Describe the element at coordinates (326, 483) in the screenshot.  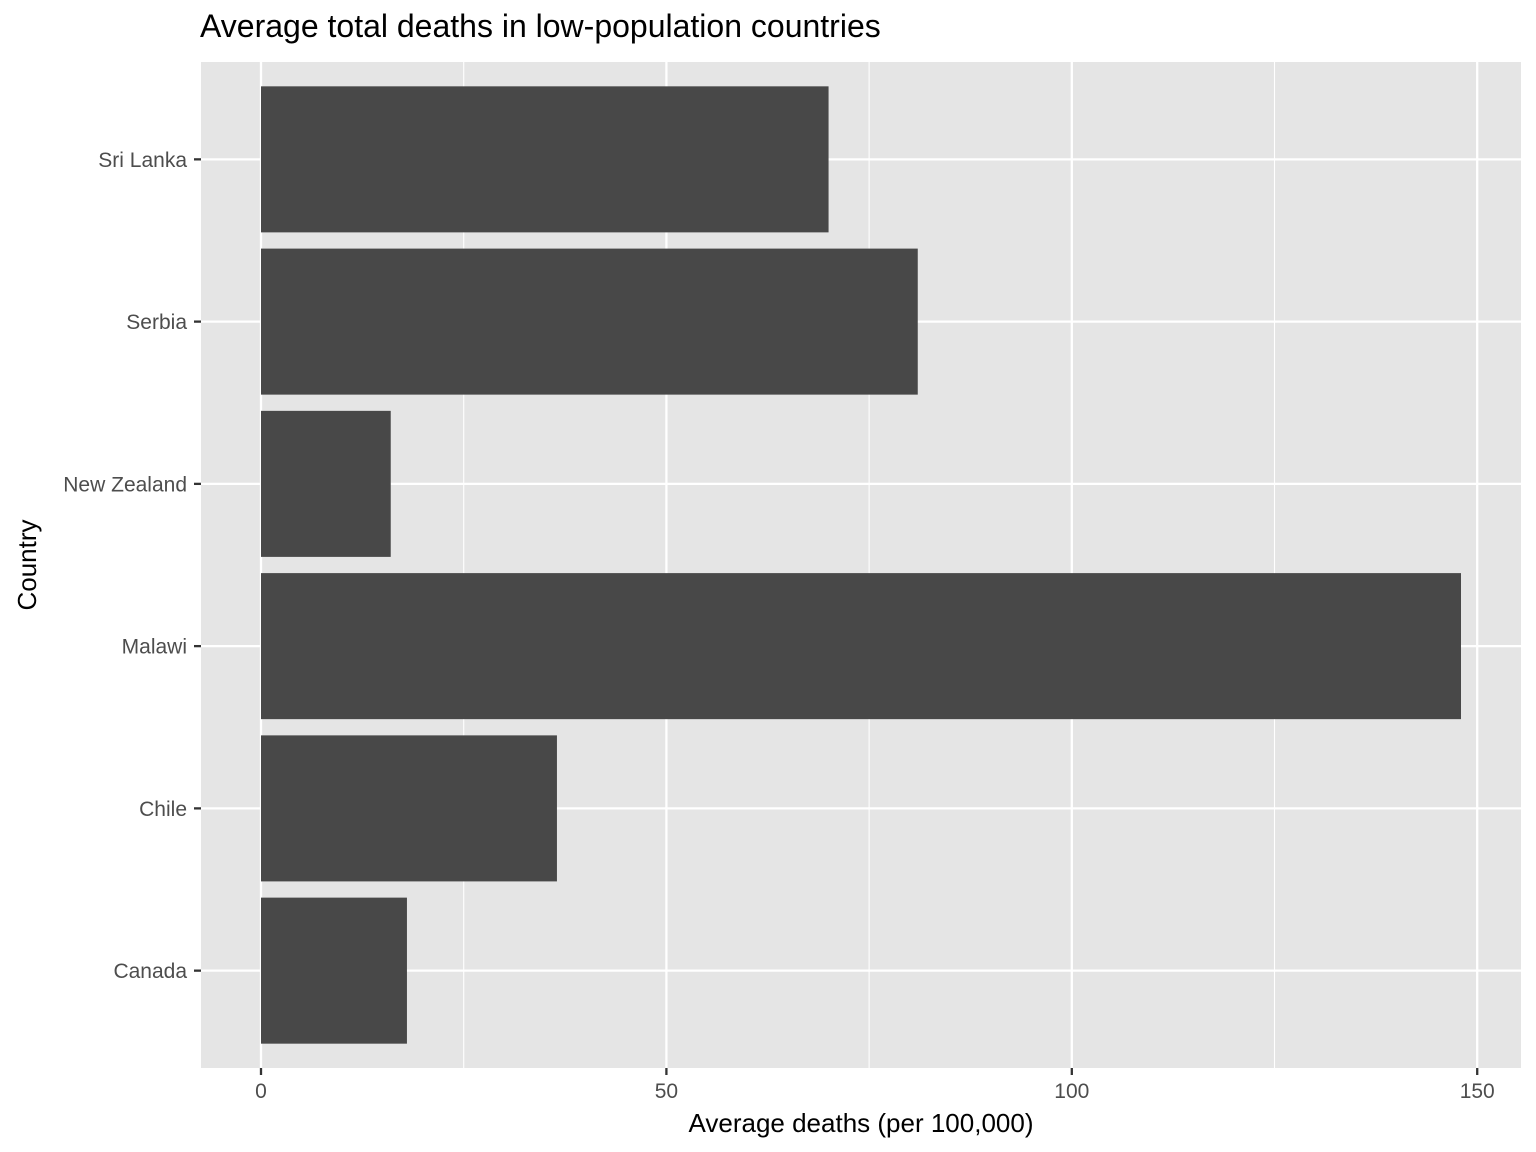
I see `bar-new-zealand` at that location.